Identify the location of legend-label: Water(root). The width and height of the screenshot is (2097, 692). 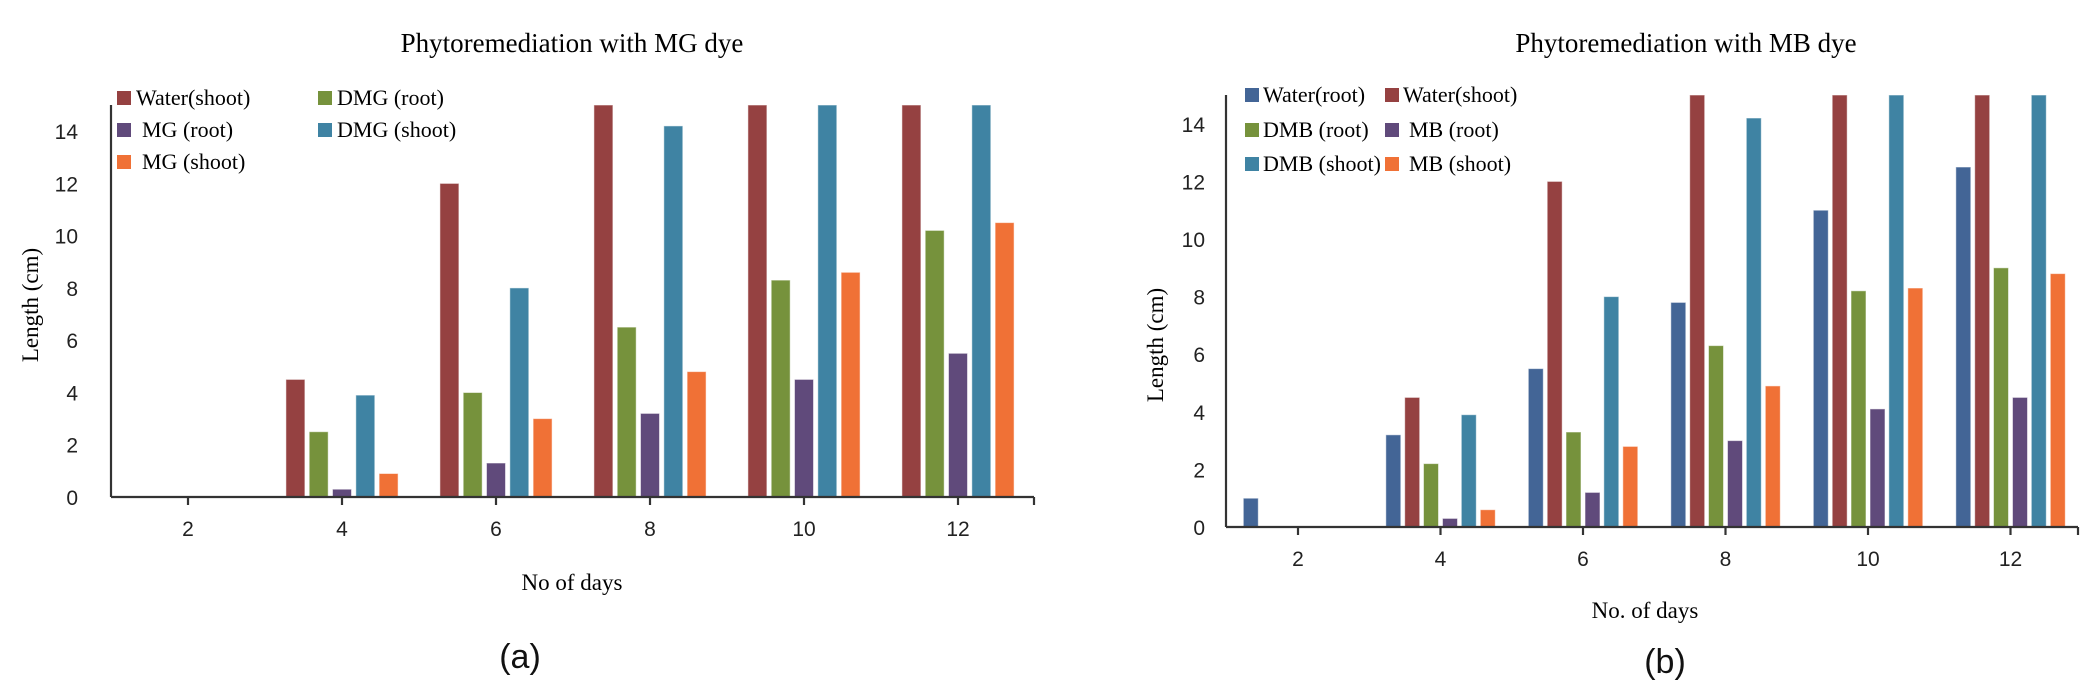
(1314, 94).